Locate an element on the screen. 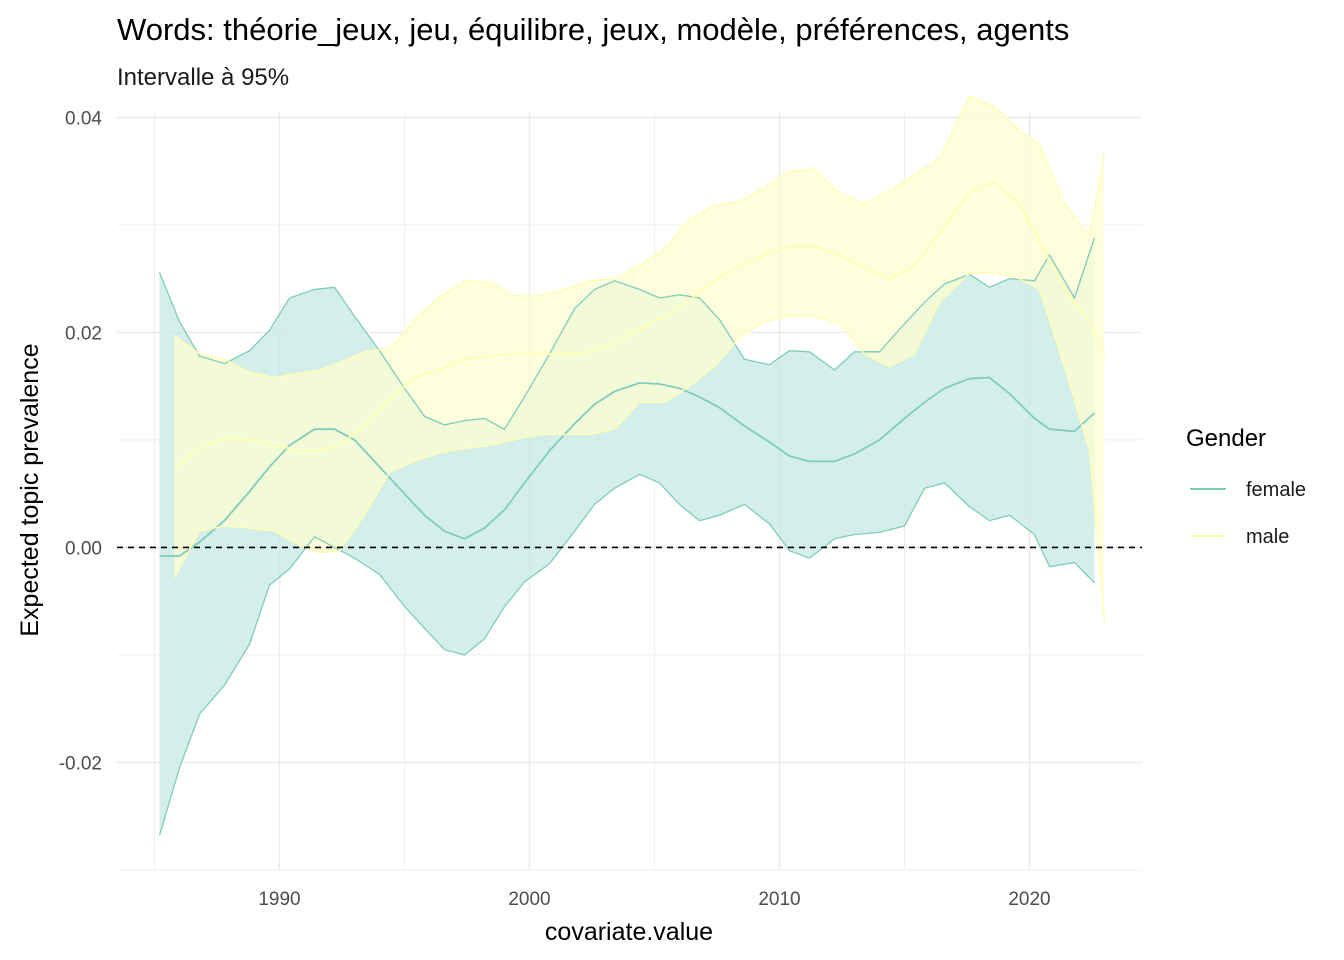  y-tick-label: 0.04 is located at coordinates (83, 118).